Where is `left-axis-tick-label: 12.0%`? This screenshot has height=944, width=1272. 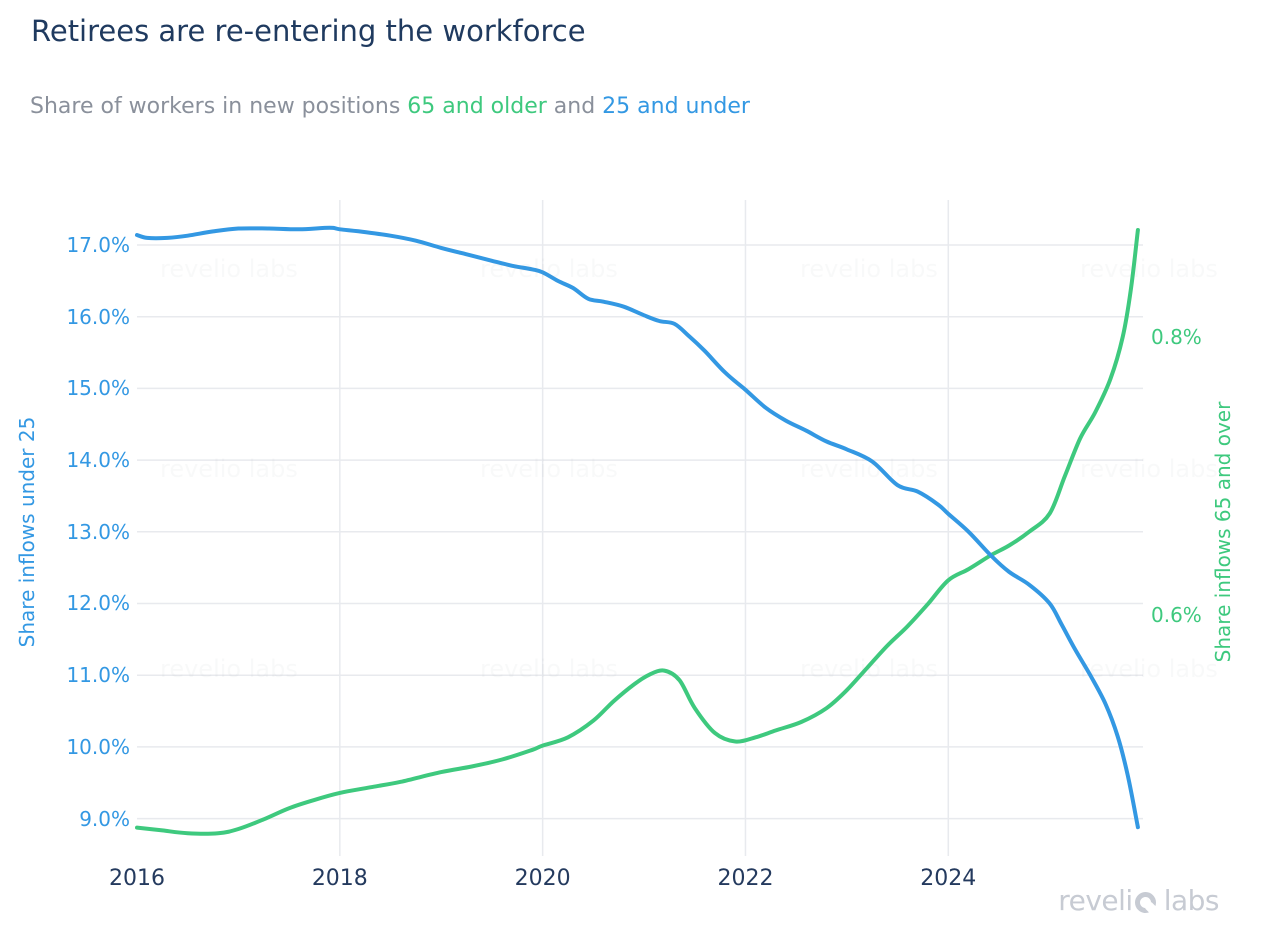 left-axis-tick-label: 12.0% is located at coordinates (98, 603).